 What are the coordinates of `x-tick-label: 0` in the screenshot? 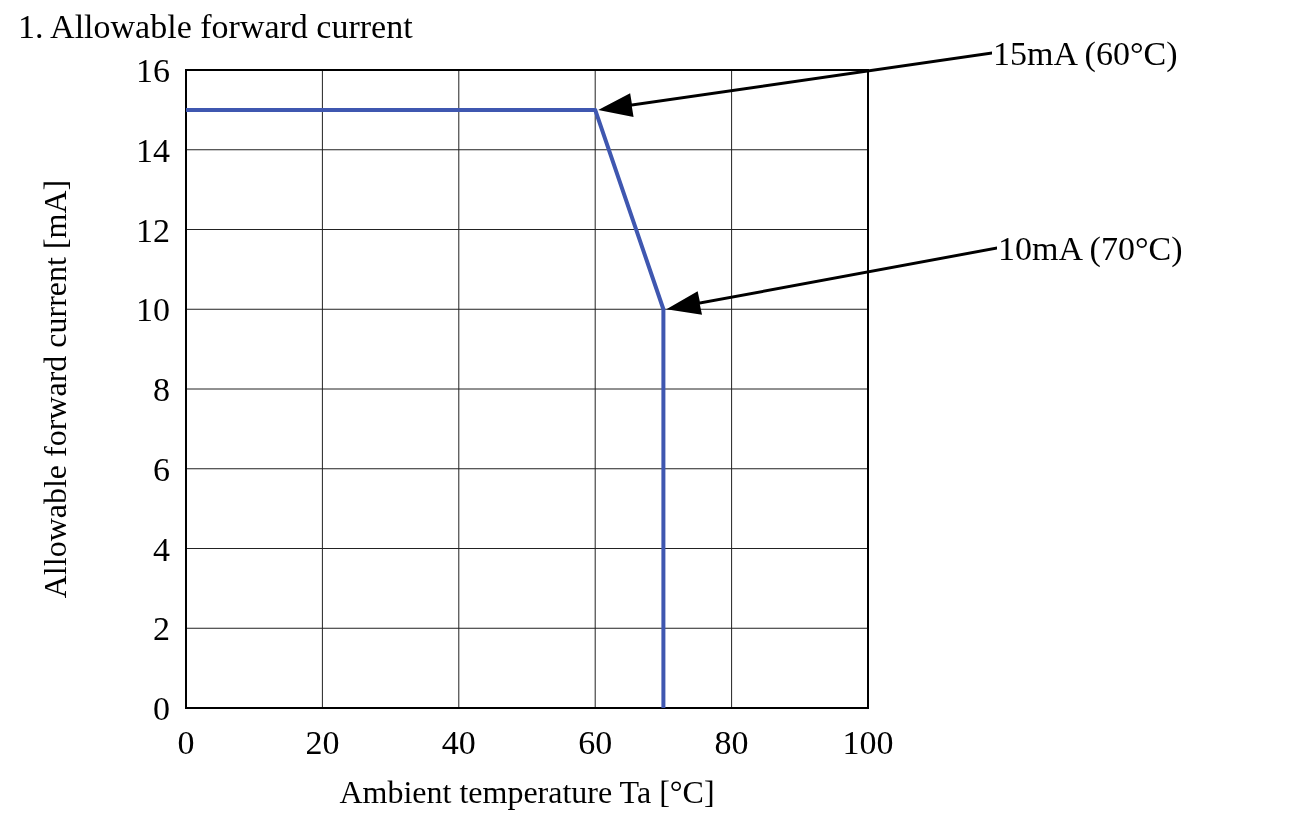 It's located at (186, 742).